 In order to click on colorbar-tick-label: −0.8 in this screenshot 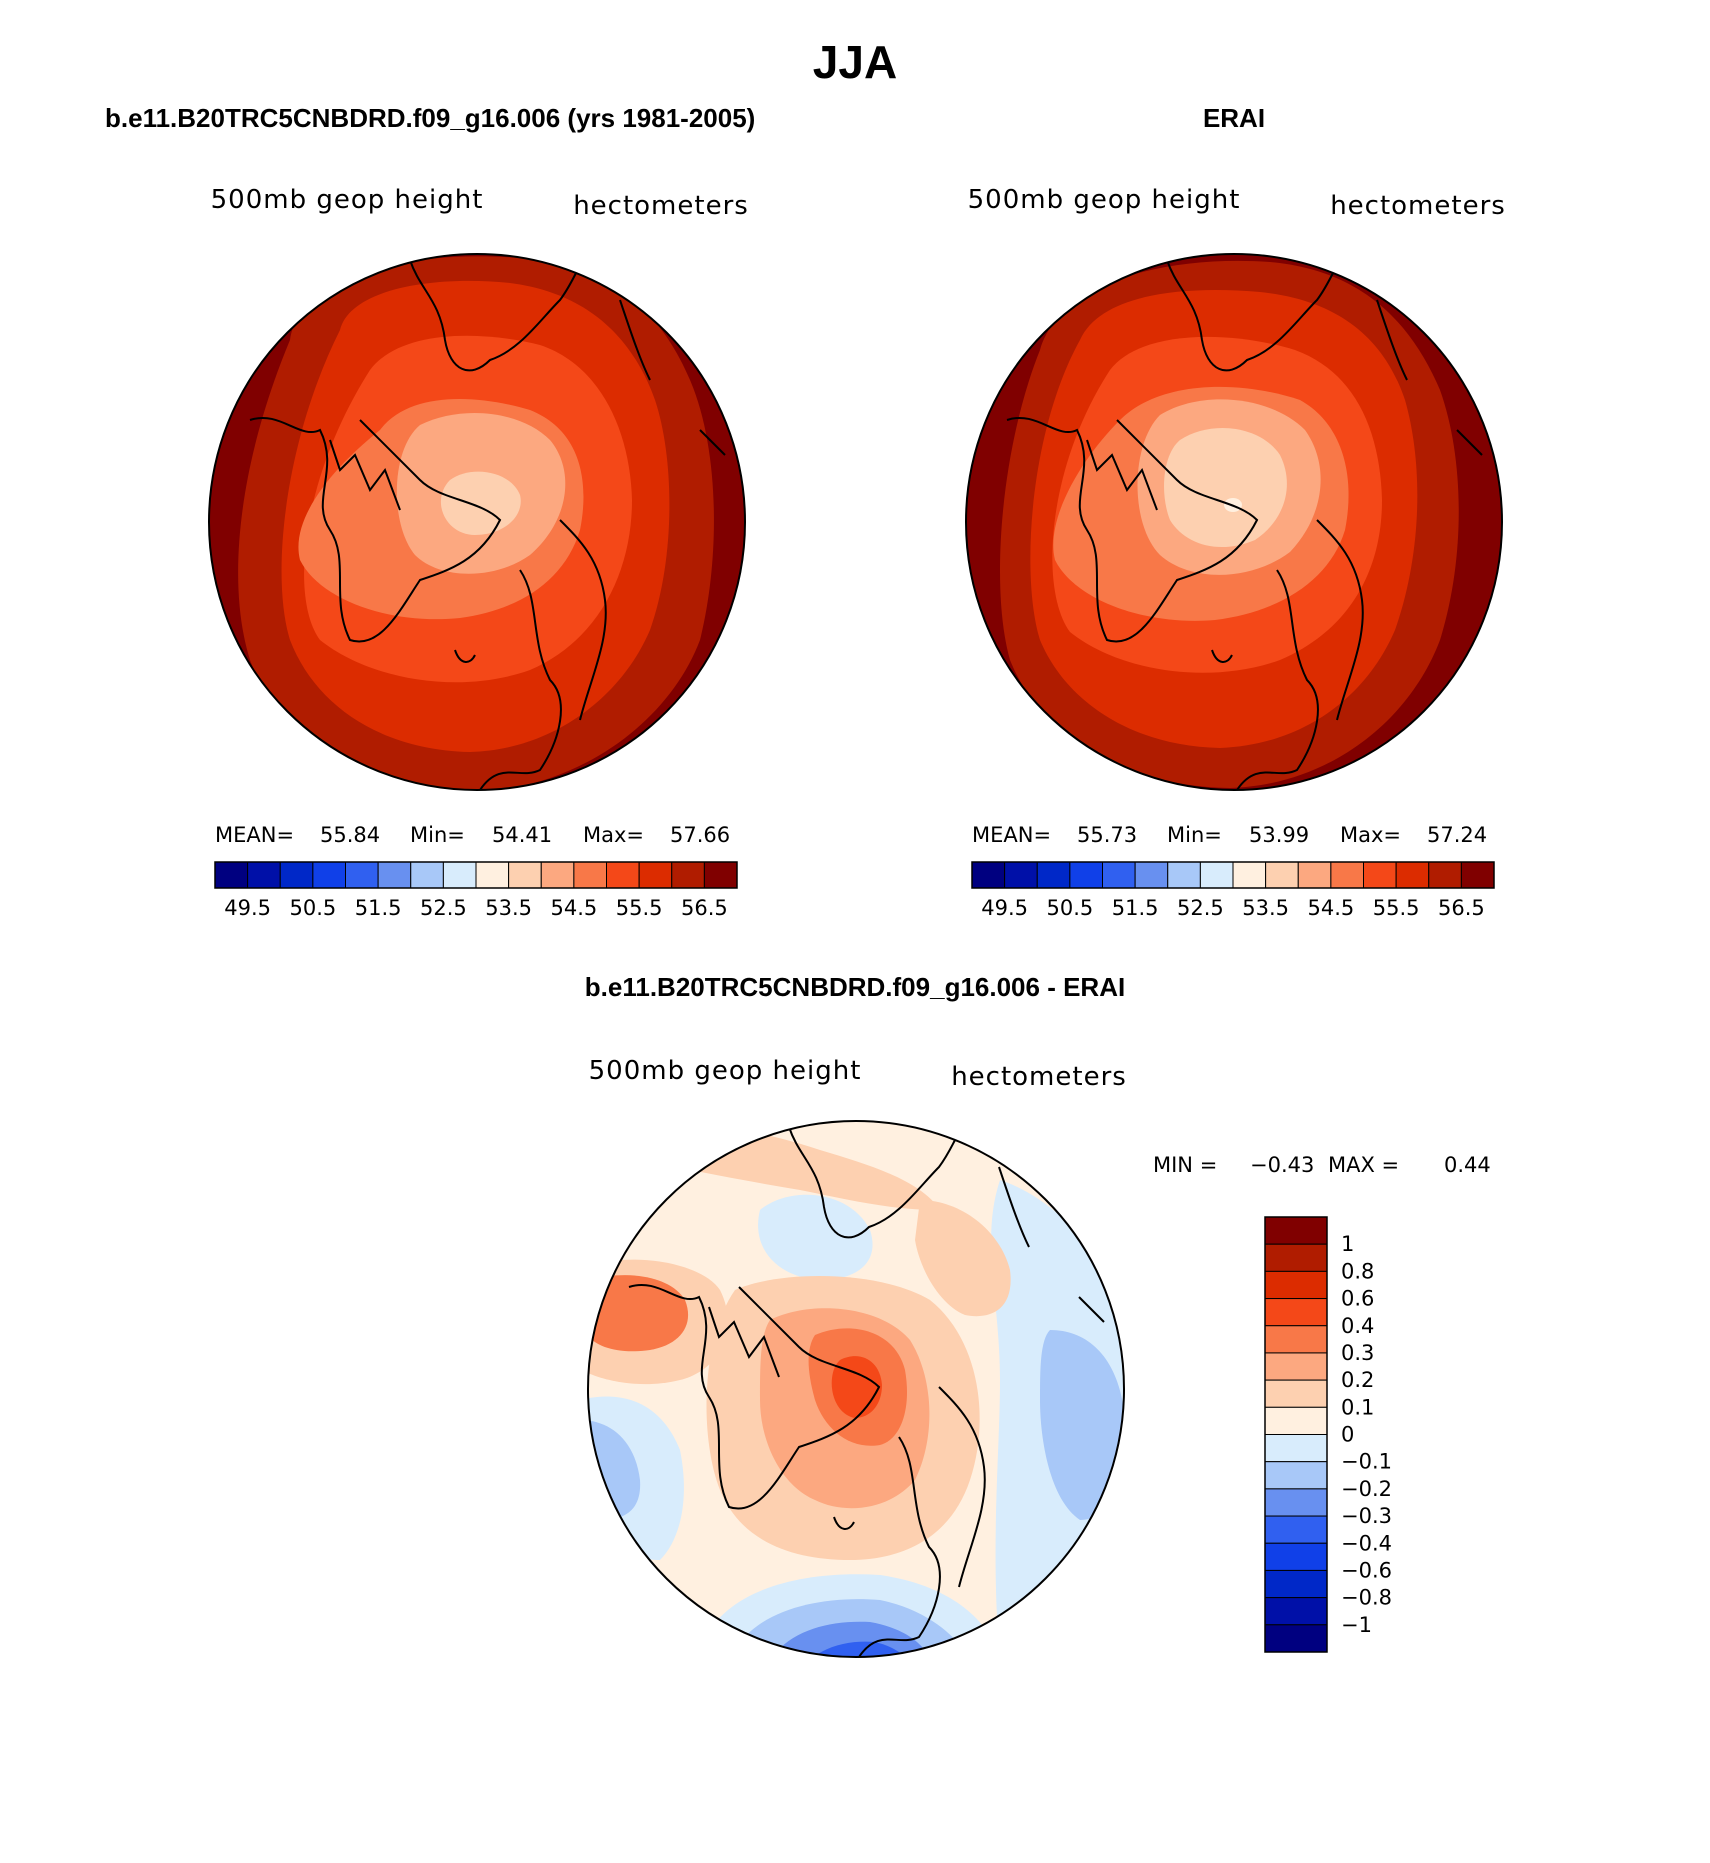, I will do `click(1366, 1598)`.